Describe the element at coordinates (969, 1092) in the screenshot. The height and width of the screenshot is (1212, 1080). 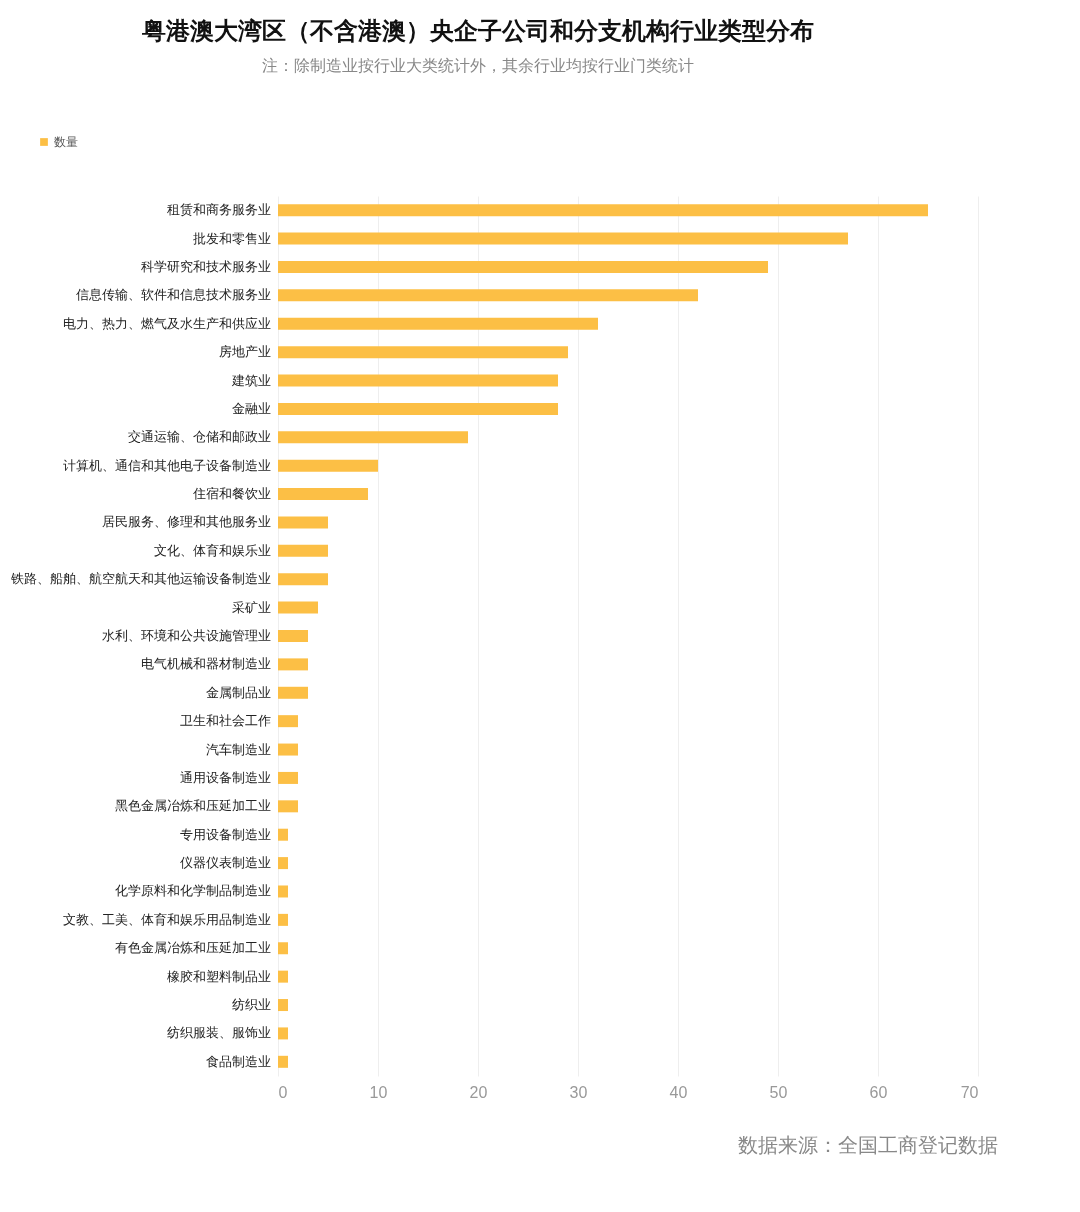
I see `x-tick-label: 70` at that location.